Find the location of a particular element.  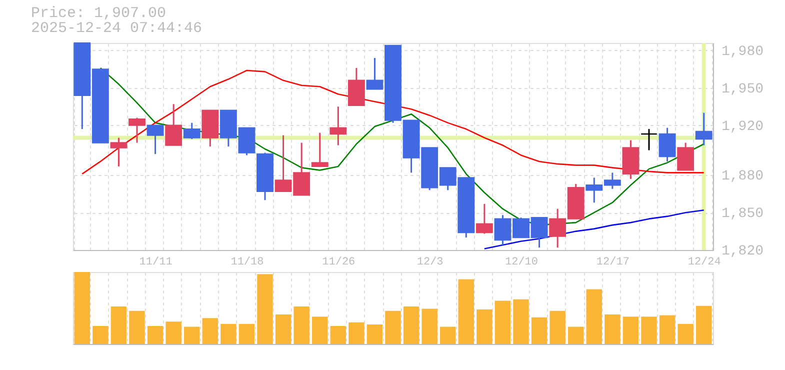

x-tick-label: 11/11 is located at coordinates (156, 262).